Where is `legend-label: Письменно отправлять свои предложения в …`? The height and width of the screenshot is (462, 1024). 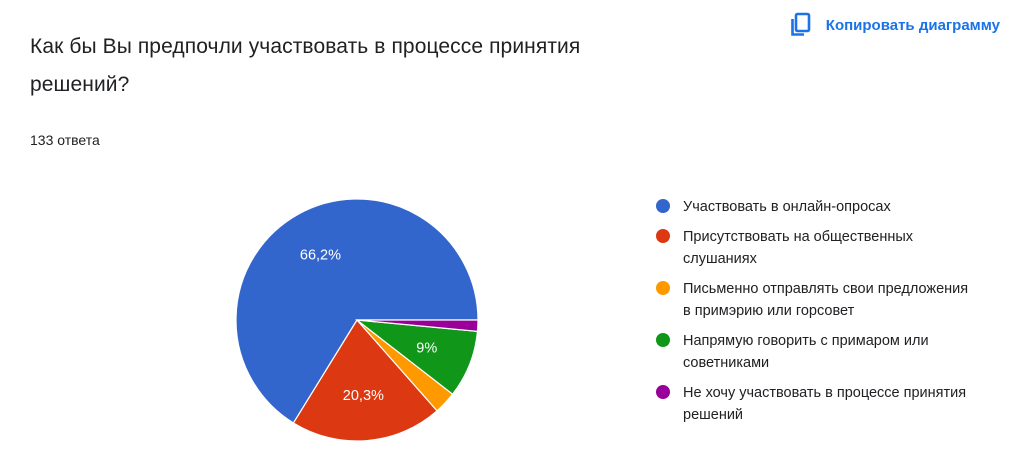 legend-label: Письменно отправлять свои предложения в … is located at coordinates (826, 300).